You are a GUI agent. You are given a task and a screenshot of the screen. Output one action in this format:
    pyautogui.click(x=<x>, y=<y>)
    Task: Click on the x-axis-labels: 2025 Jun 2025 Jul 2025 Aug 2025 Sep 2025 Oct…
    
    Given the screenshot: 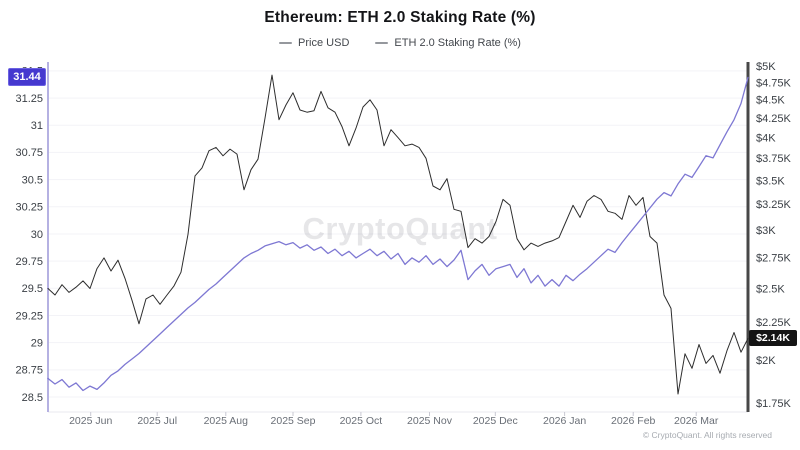 What is the action you would take?
    pyautogui.click(x=394, y=421)
    